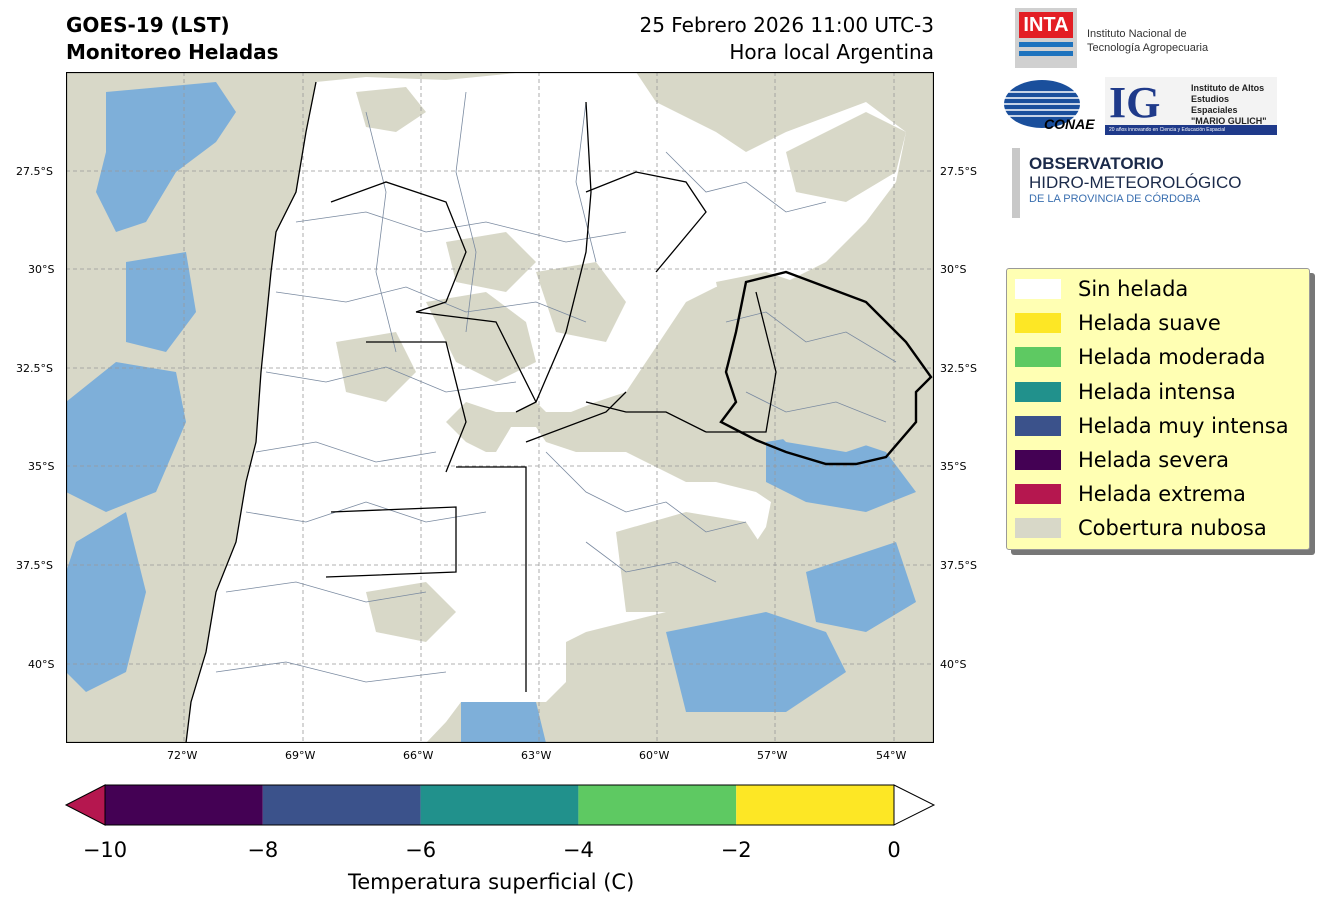 This screenshot has height=911, width=1324. Describe the element at coordinates (1042, 104) in the screenshot. I see `conae-globe-icon` at that location.